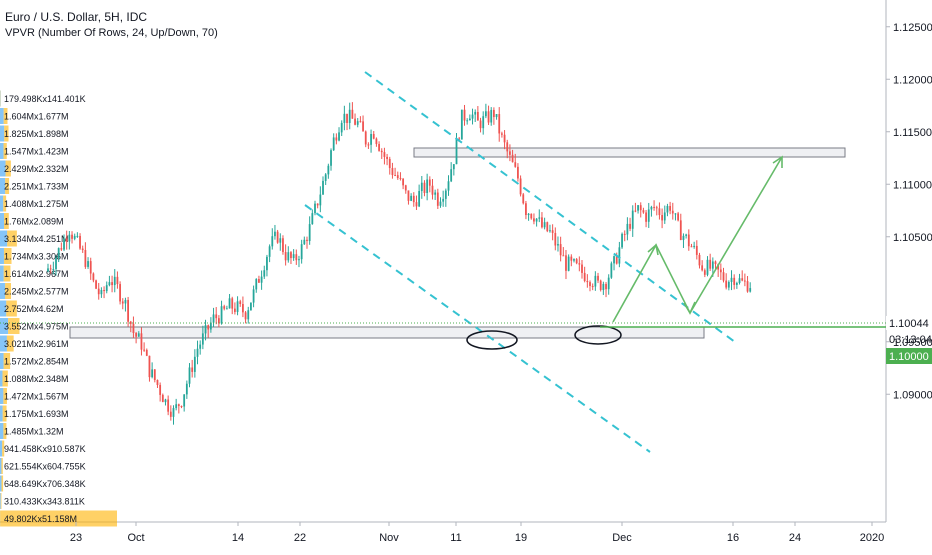 This screenshot has width=932, height=555. Describe the element at coordinates (76, 538) in the screenshot. I see `time-tick-label: 23` at that location.